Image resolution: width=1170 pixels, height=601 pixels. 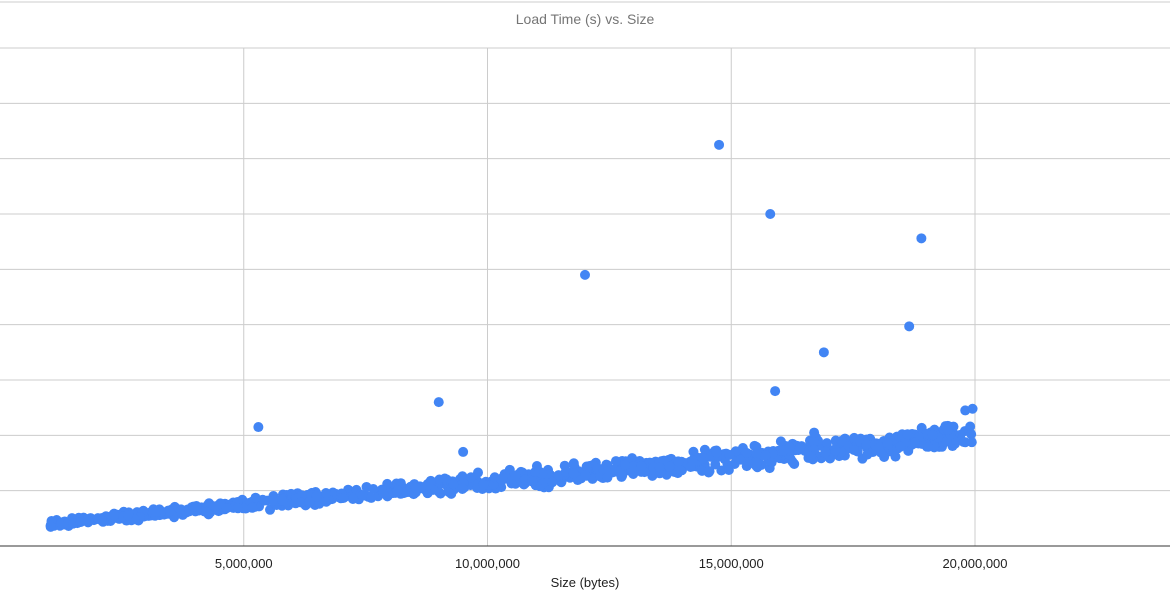 What do you see at coordinates (487, 563) in the screenshot?
I see `x-tick-label: 10,000,000` at bounding box center [487, 563].